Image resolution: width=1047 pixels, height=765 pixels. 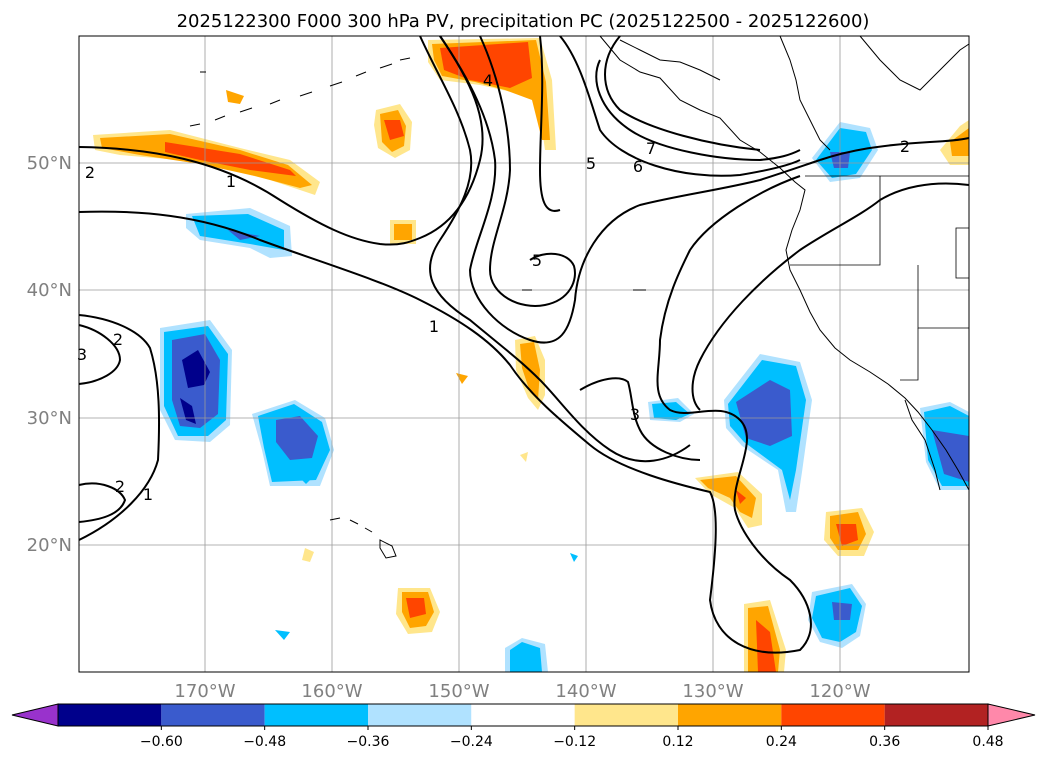 I want to click on lat-label: 50°N, so click(x=49, y=163).